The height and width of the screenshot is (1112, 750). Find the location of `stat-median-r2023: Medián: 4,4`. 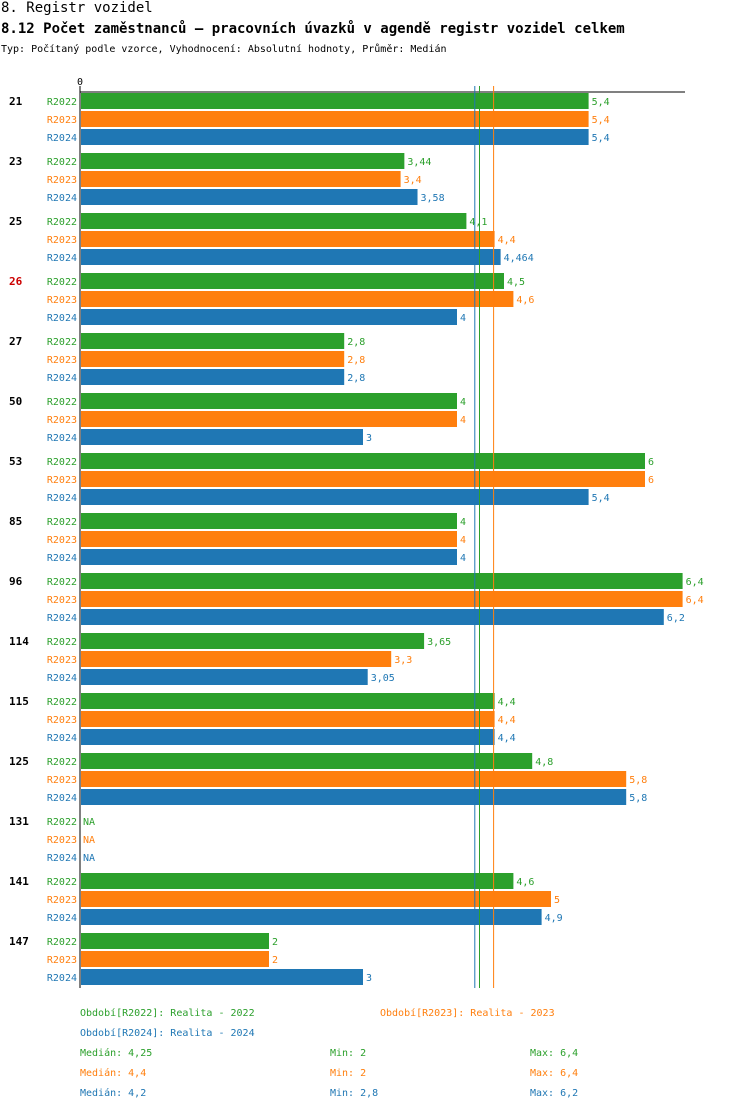

stat-median-r2023: Medián: 4,4 is located at coordinates (113, 1073).